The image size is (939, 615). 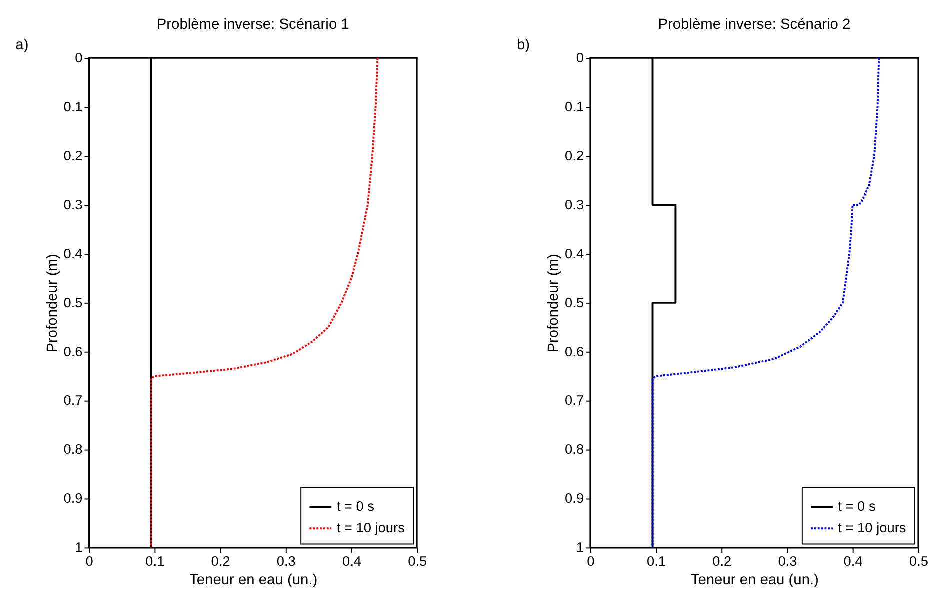 What do you see at coordinates (22, 45) in the screenshot?
I see `text: a)` at bounding box center [22, 45].